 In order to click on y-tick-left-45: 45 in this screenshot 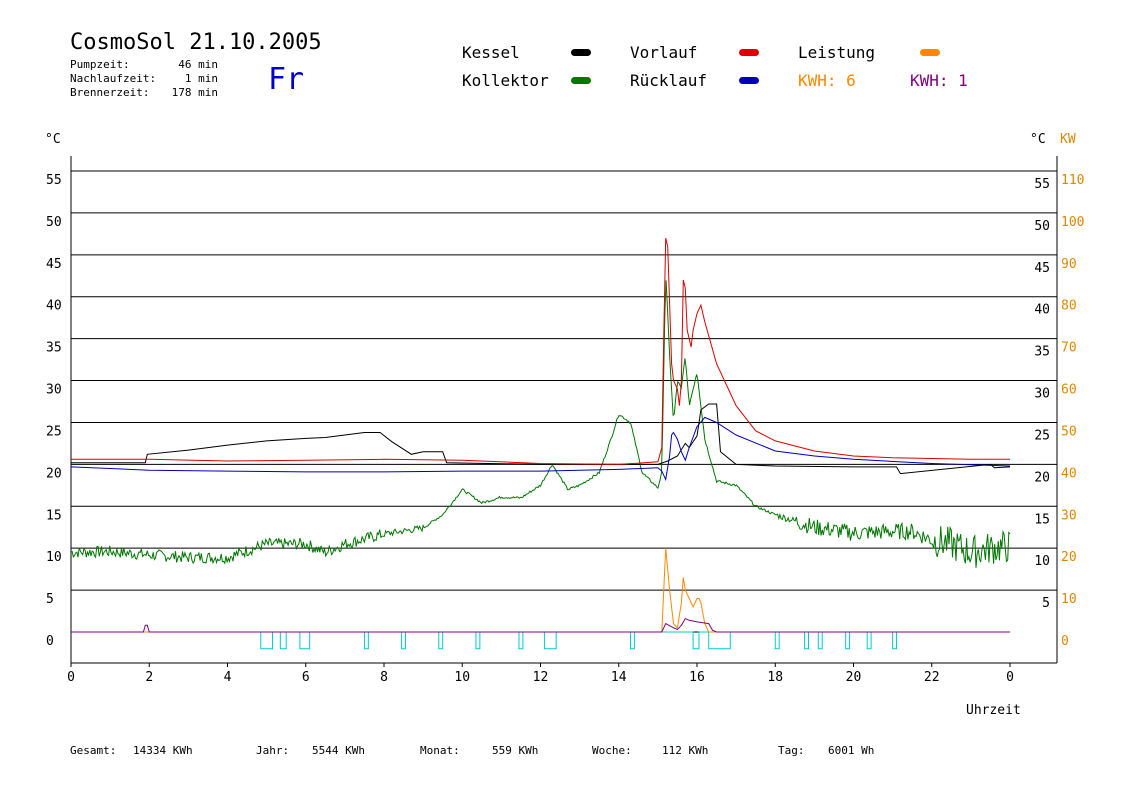, I will do `click(54, 264)`.